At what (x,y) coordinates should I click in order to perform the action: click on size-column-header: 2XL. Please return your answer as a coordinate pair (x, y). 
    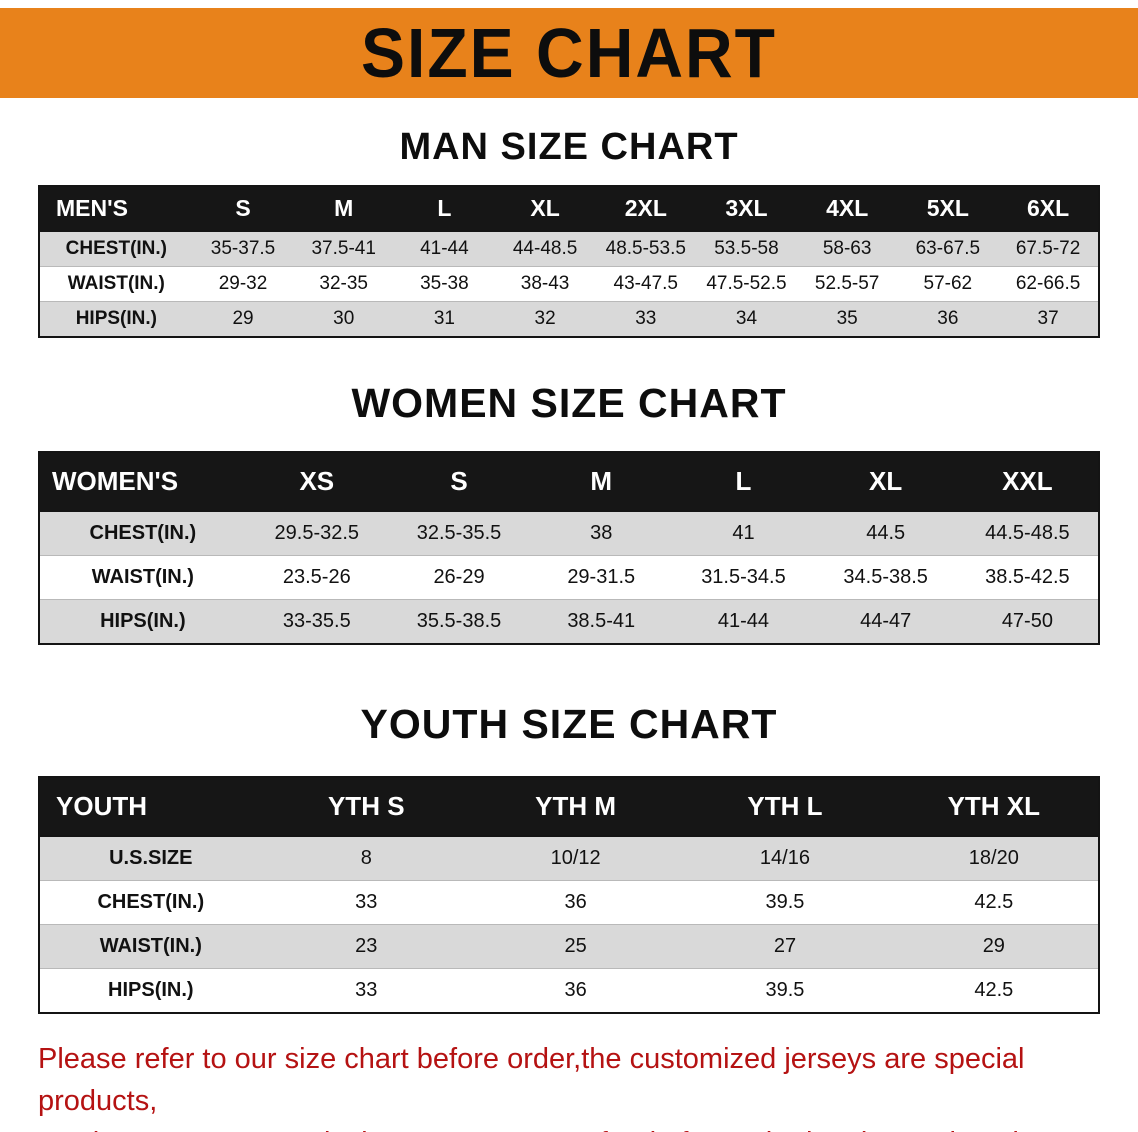
    Looking at the image, I should click on (646, 209).